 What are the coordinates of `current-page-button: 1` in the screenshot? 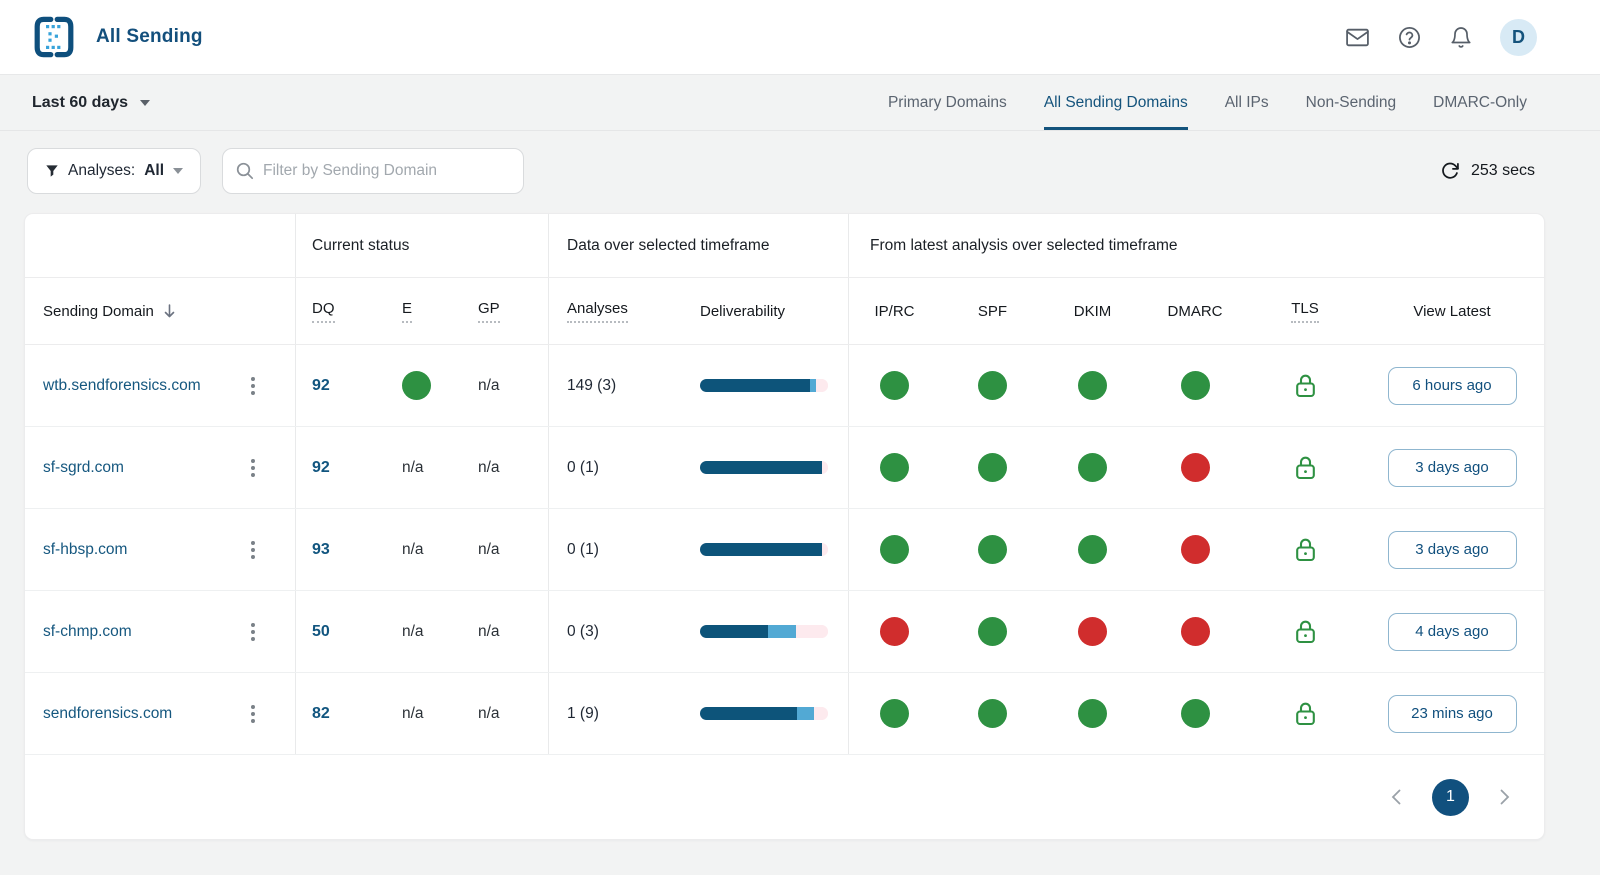 It's located at (1450, 797).